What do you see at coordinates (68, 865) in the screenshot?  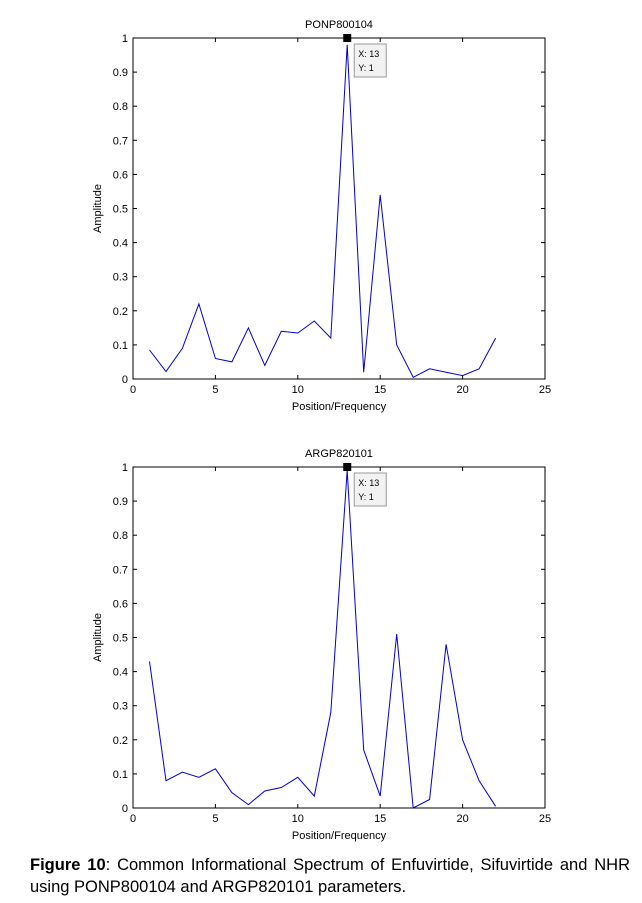 I see `caption-label: Figure 10` at bounding box center [68, 865].